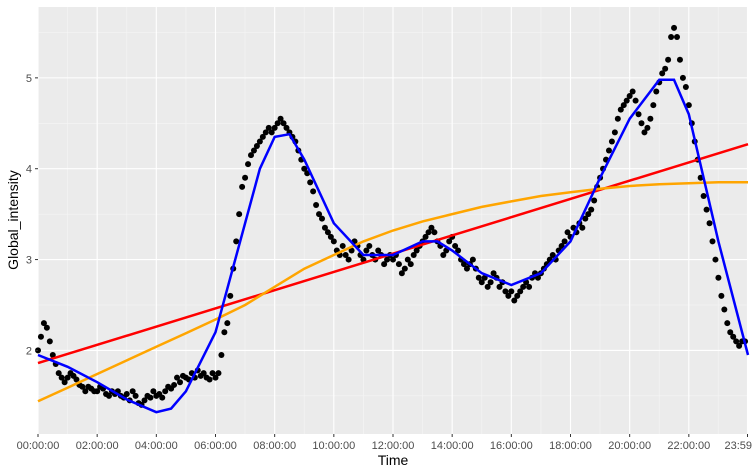  Describe the element at coordinates (274, 446) in the screenshot. I see `x-tick-label: 08:00:00` at that location.